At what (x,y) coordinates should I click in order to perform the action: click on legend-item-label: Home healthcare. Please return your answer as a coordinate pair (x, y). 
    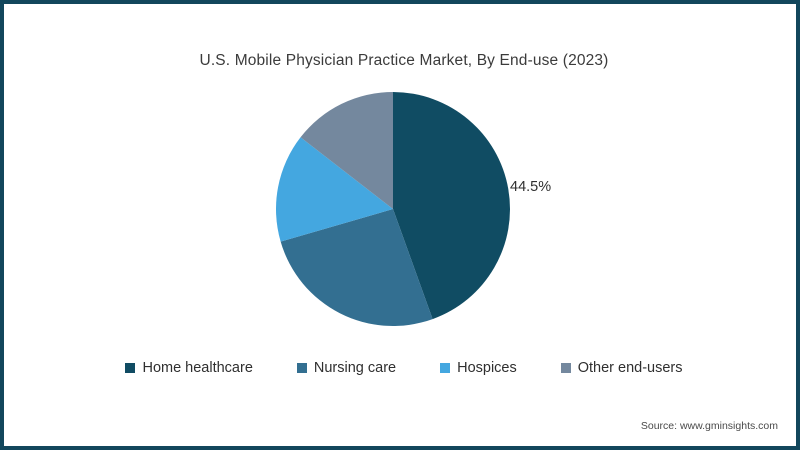
    Looking at the image, I should click on (197, 368).